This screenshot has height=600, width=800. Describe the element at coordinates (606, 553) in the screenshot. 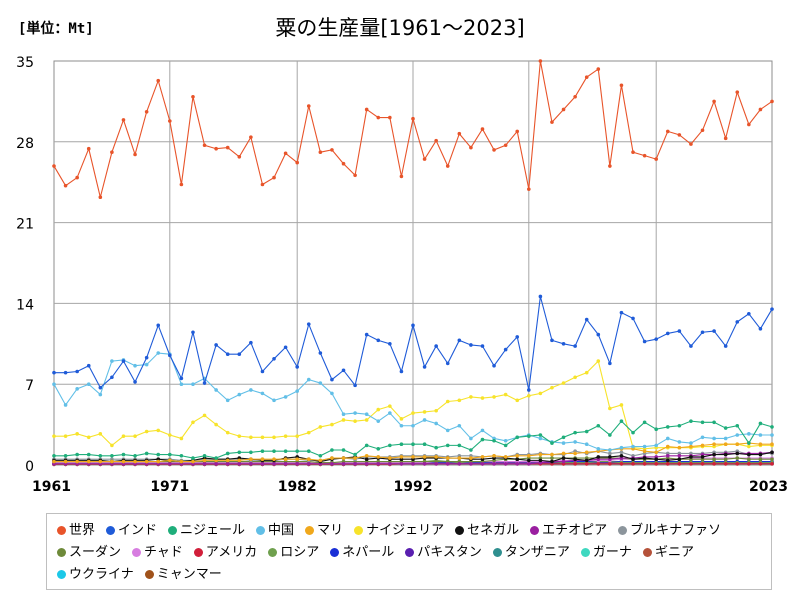

I see `legend-item: ガーナ` at that location.